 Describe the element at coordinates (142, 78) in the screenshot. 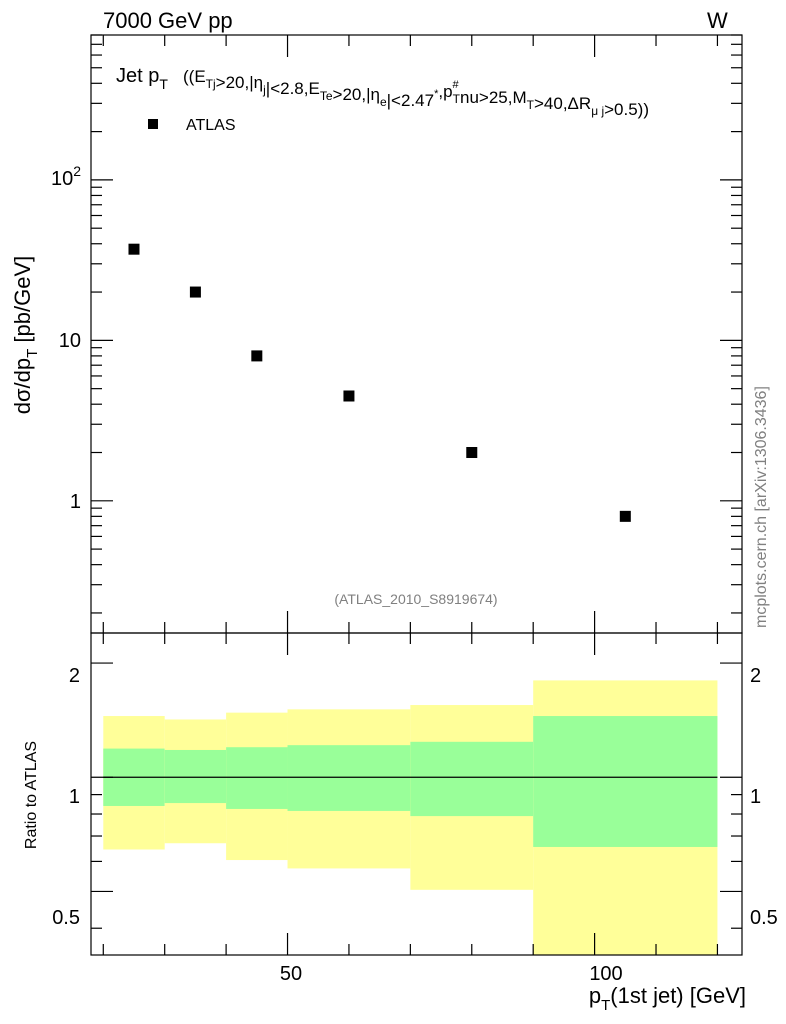

I see `svg-text: Jet pT` at that location.